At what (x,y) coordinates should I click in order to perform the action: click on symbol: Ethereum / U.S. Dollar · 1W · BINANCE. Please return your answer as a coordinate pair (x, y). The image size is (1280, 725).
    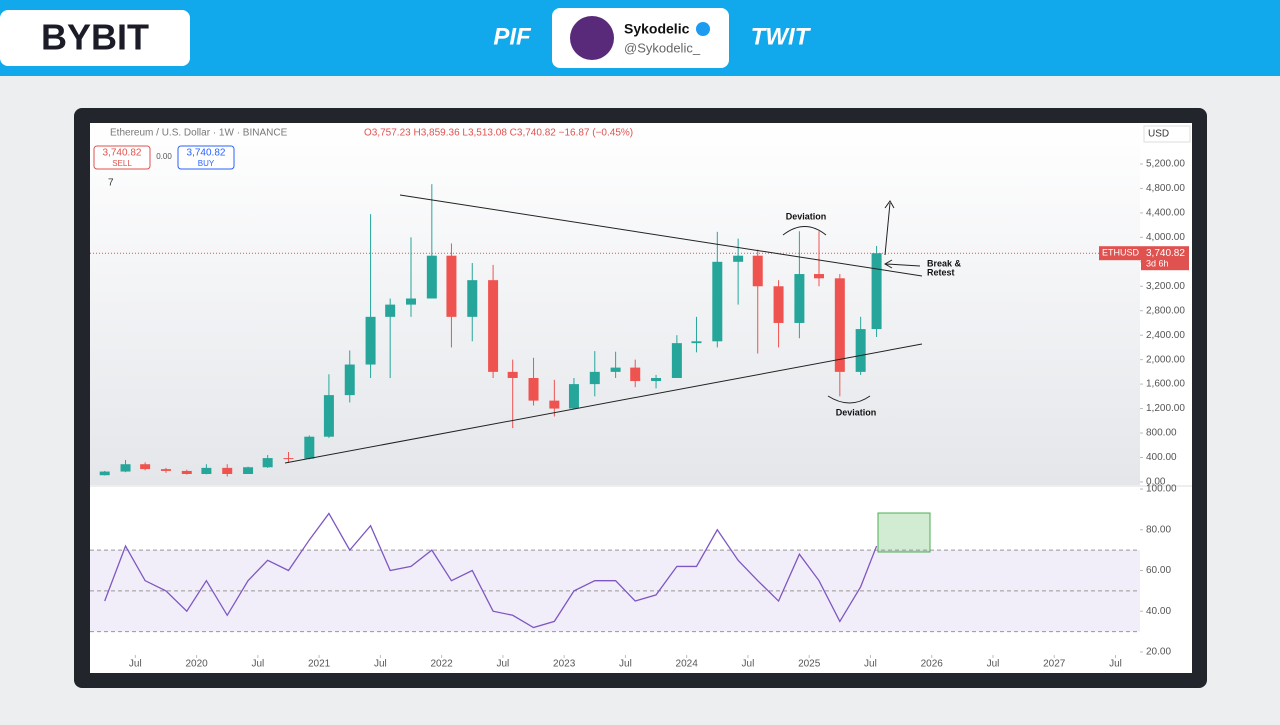
    Looking at the image, I should click on (199, 133).